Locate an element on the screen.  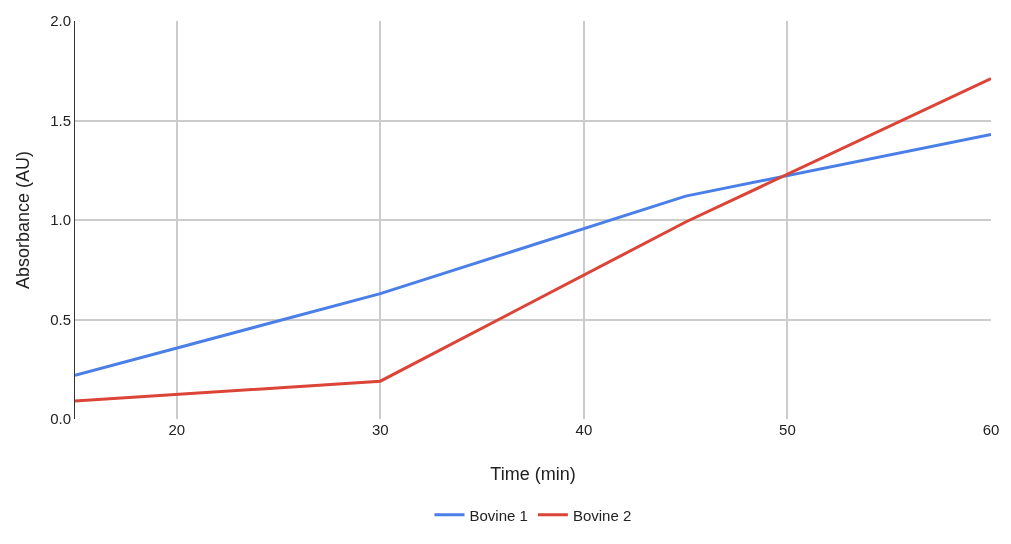
x-tick-label: 60 is located at coordinates (991, 429).